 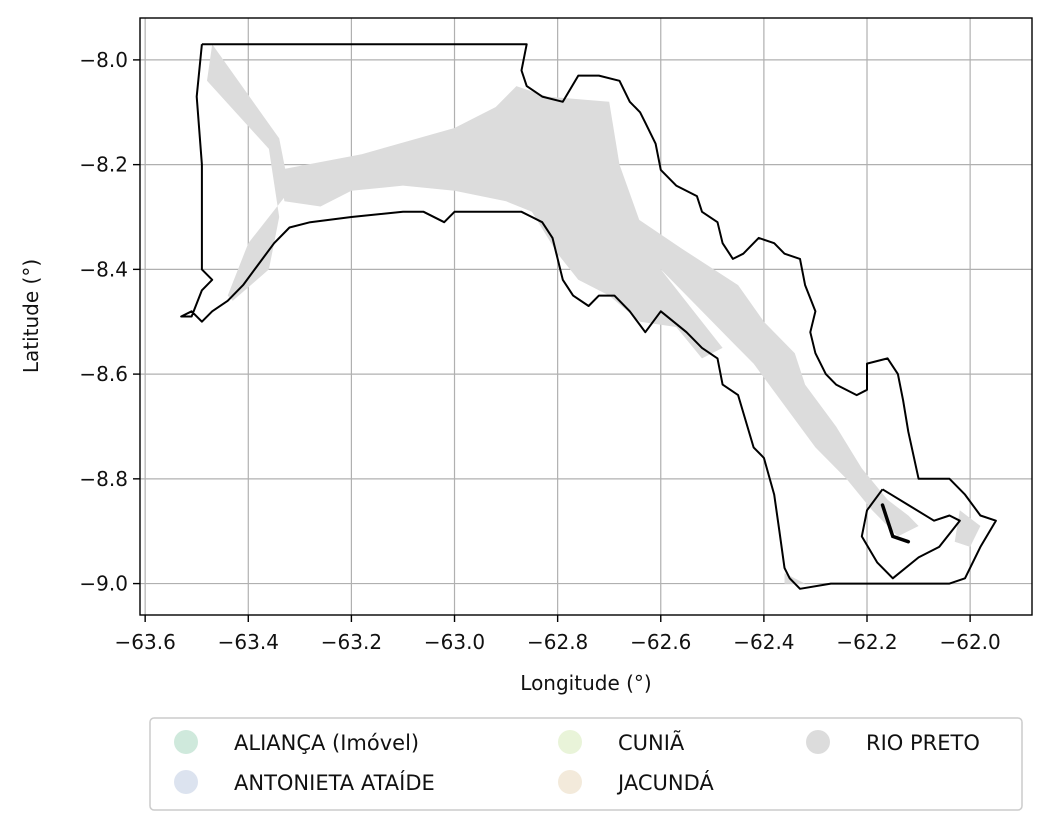 What do you see at coordinates (866, 642) in the screenshot?
I see `x-tick-label: −62.2` at bounding box center [866, 642].